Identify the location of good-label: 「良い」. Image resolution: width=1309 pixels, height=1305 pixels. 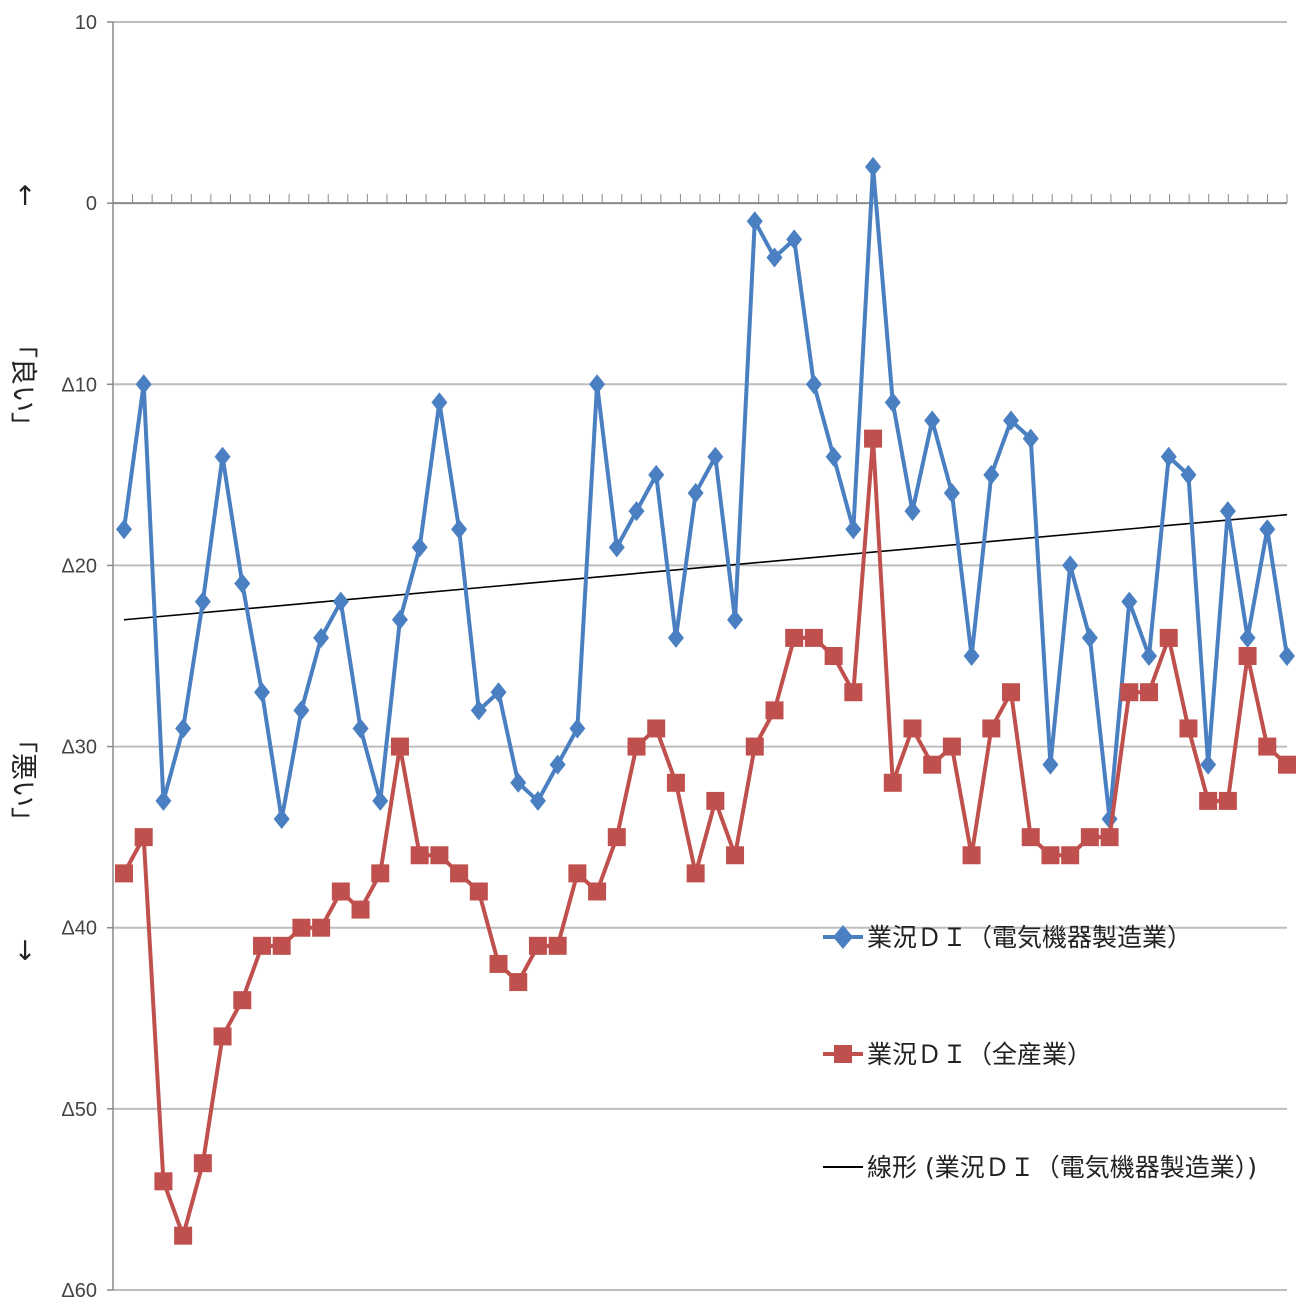
(22, 385).